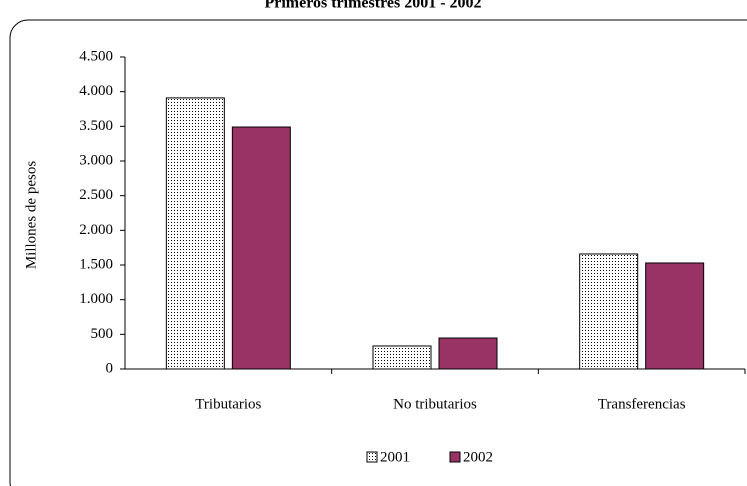 The width and height of the screenshot is (747, 486). Describe the element at coordinates (96, 195) in the screenshot. I see `y-tick-label: 2.500` at that location.